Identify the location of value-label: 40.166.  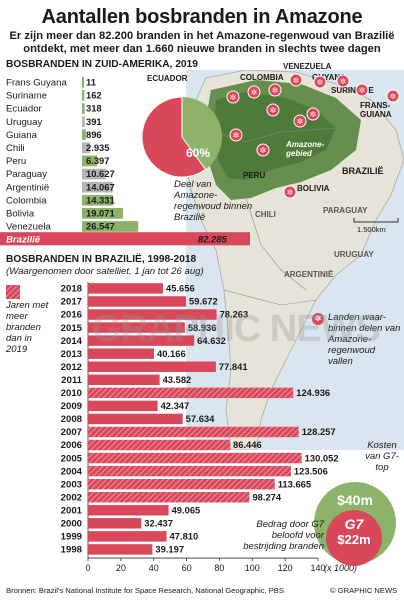
(171, 353).